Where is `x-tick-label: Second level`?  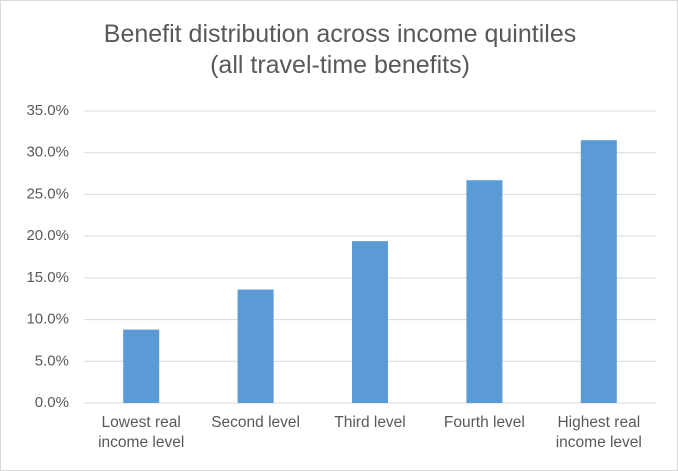 x-tick-label: Second level is located at coordinates (255, 422).